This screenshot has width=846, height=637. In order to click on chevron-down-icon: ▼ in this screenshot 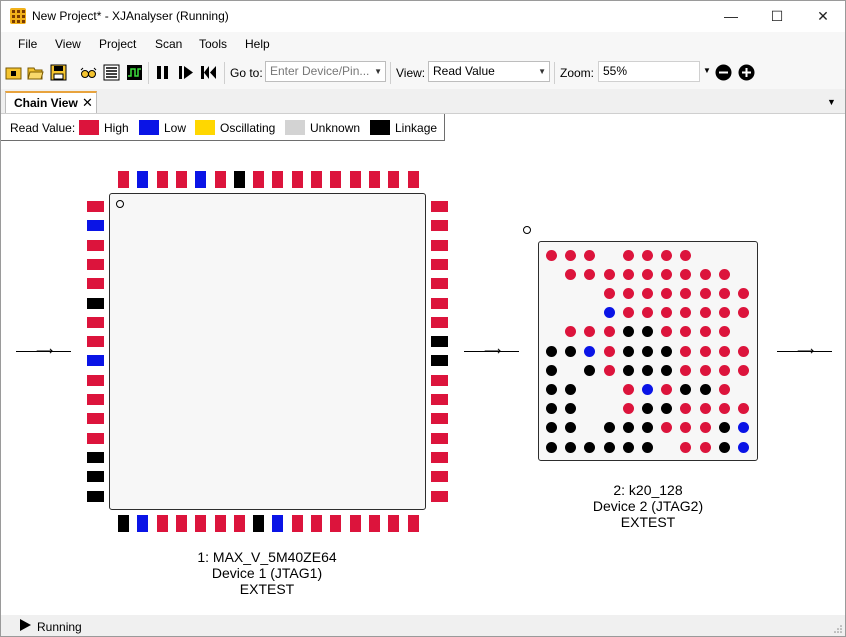, I will do `click(378, 71)`.